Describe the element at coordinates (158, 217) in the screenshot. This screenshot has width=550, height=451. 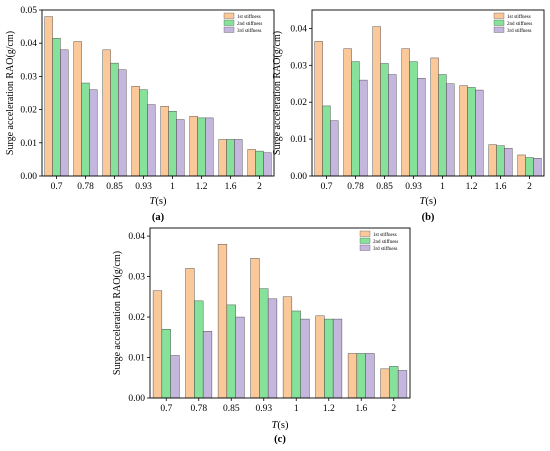
I see `panel-caption: (a)` at that location.